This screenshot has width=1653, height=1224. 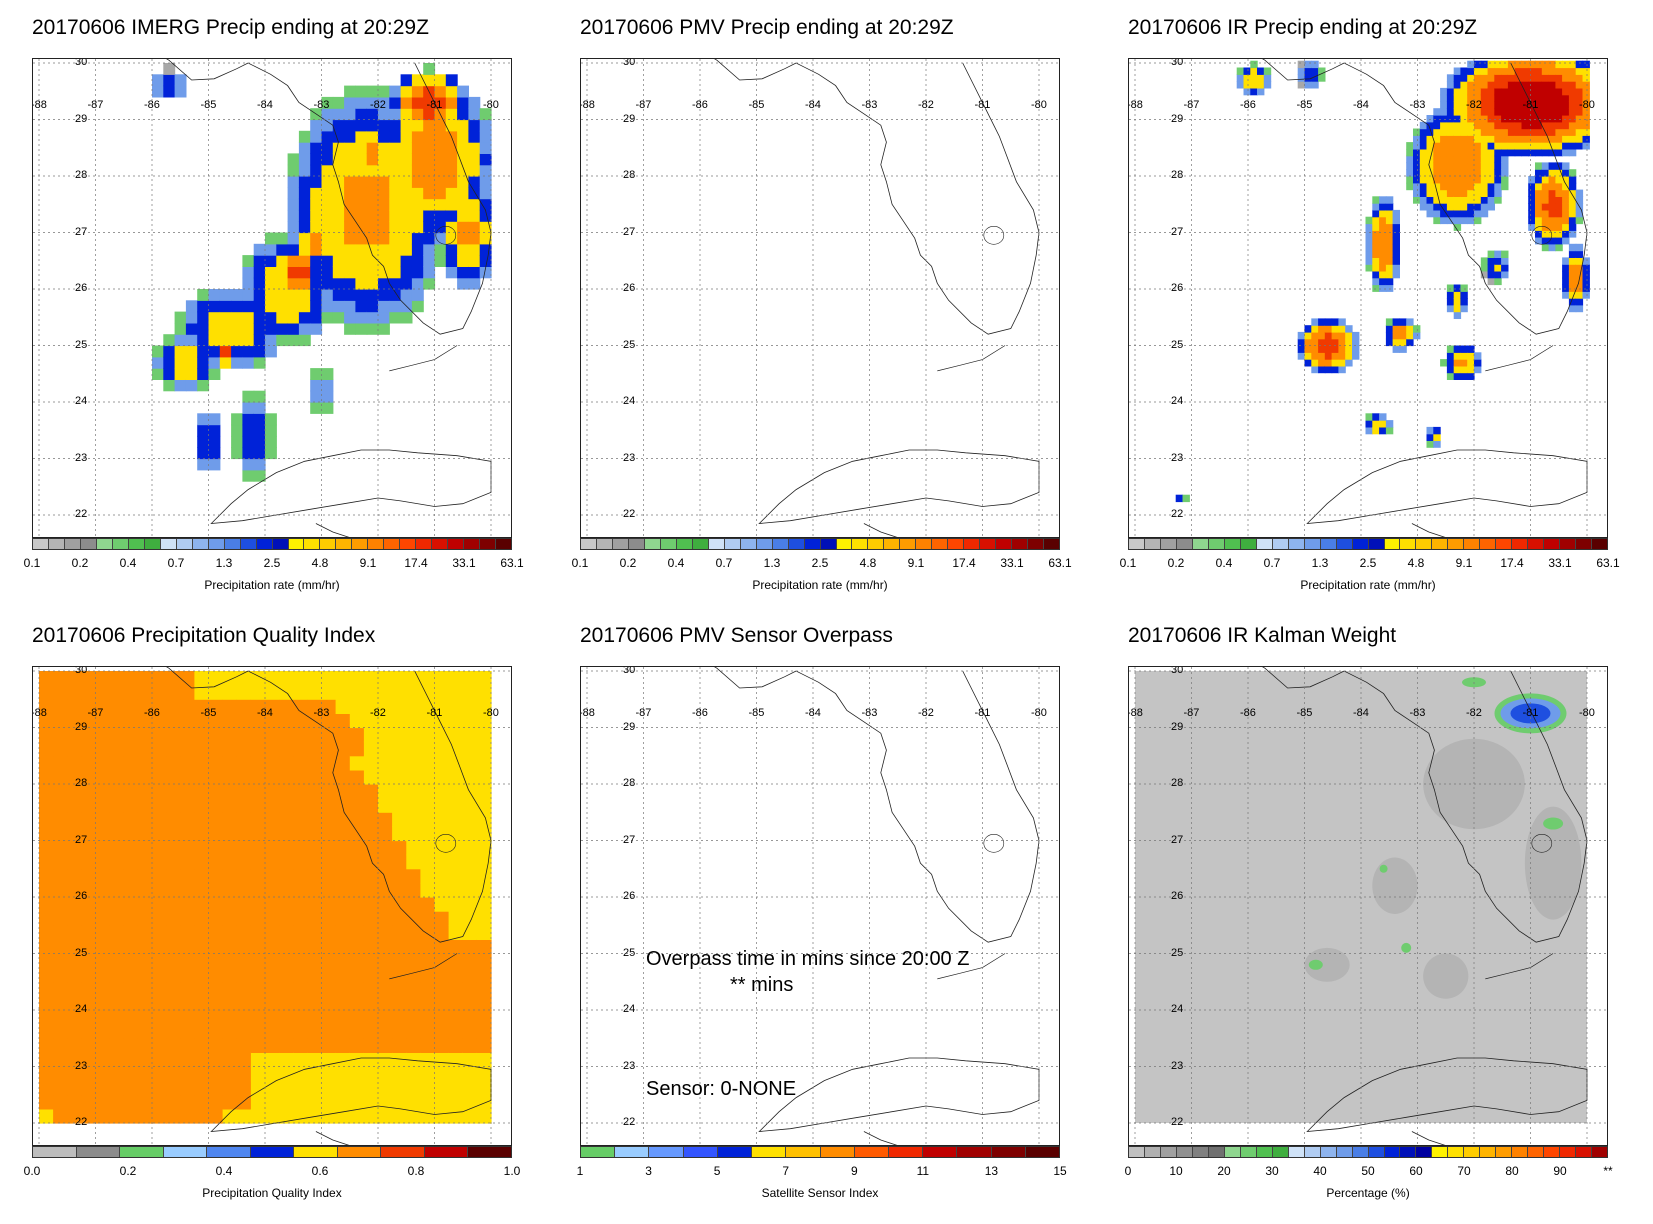 What do you see at coordinates (1474, 105) in the screenshot?
I see `lon-label: -82` at bounding box center [1474, 105].